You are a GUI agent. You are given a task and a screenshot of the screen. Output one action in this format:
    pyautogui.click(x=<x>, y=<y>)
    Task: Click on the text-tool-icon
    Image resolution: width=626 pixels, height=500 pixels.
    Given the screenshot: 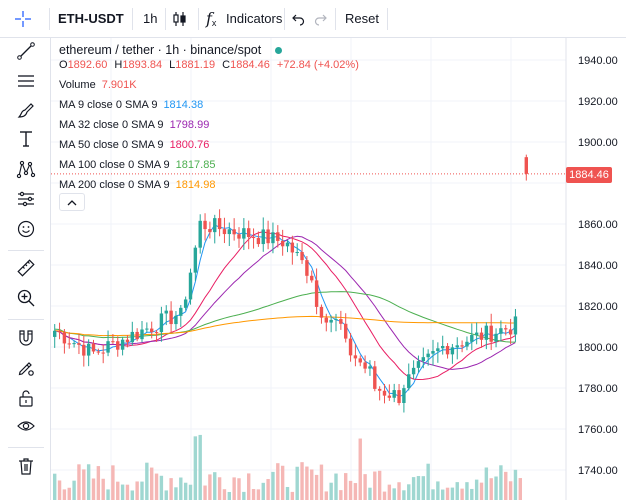 What is the action you would take?
    pyautogui.click(x=26, y=139)
    